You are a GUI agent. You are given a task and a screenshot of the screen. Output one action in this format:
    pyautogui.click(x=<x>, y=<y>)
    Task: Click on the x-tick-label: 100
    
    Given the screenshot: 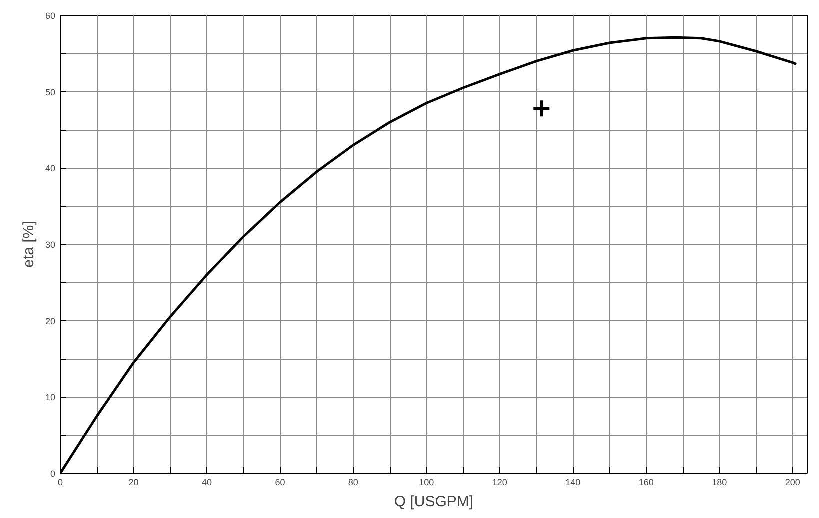 What is the action you would take?
    pyautogui.click(x=426, y=483)
    